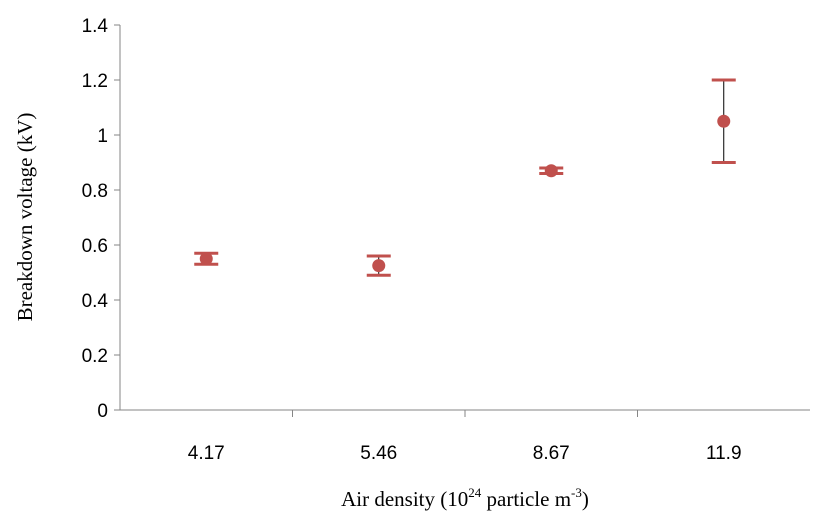 The width and height of the screenshot is (814, 517). Describe the element at coordinates (101, 219) in the screenshot. I see `y-axis-ticks: 0 0.2 0.4 0.6 0.8 1 1.2 1.4` at that location.